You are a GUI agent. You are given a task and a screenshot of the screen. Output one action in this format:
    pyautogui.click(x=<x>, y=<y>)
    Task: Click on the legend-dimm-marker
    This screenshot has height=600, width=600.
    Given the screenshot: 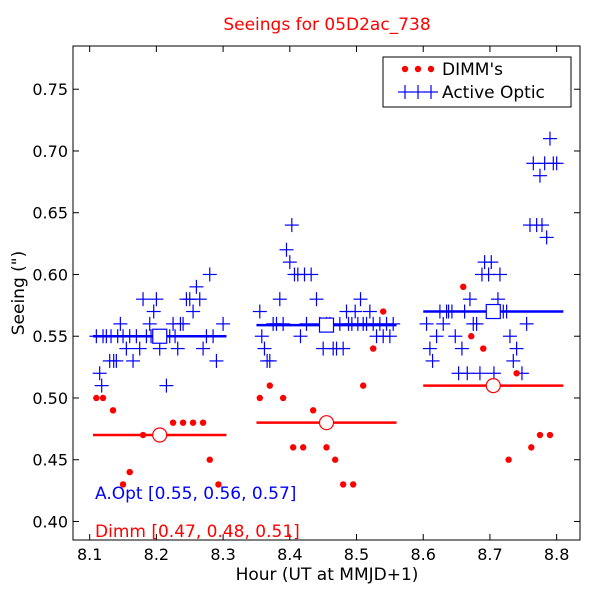 What is the action you would take?
    pyautogui.click(x=418, y=69)
    